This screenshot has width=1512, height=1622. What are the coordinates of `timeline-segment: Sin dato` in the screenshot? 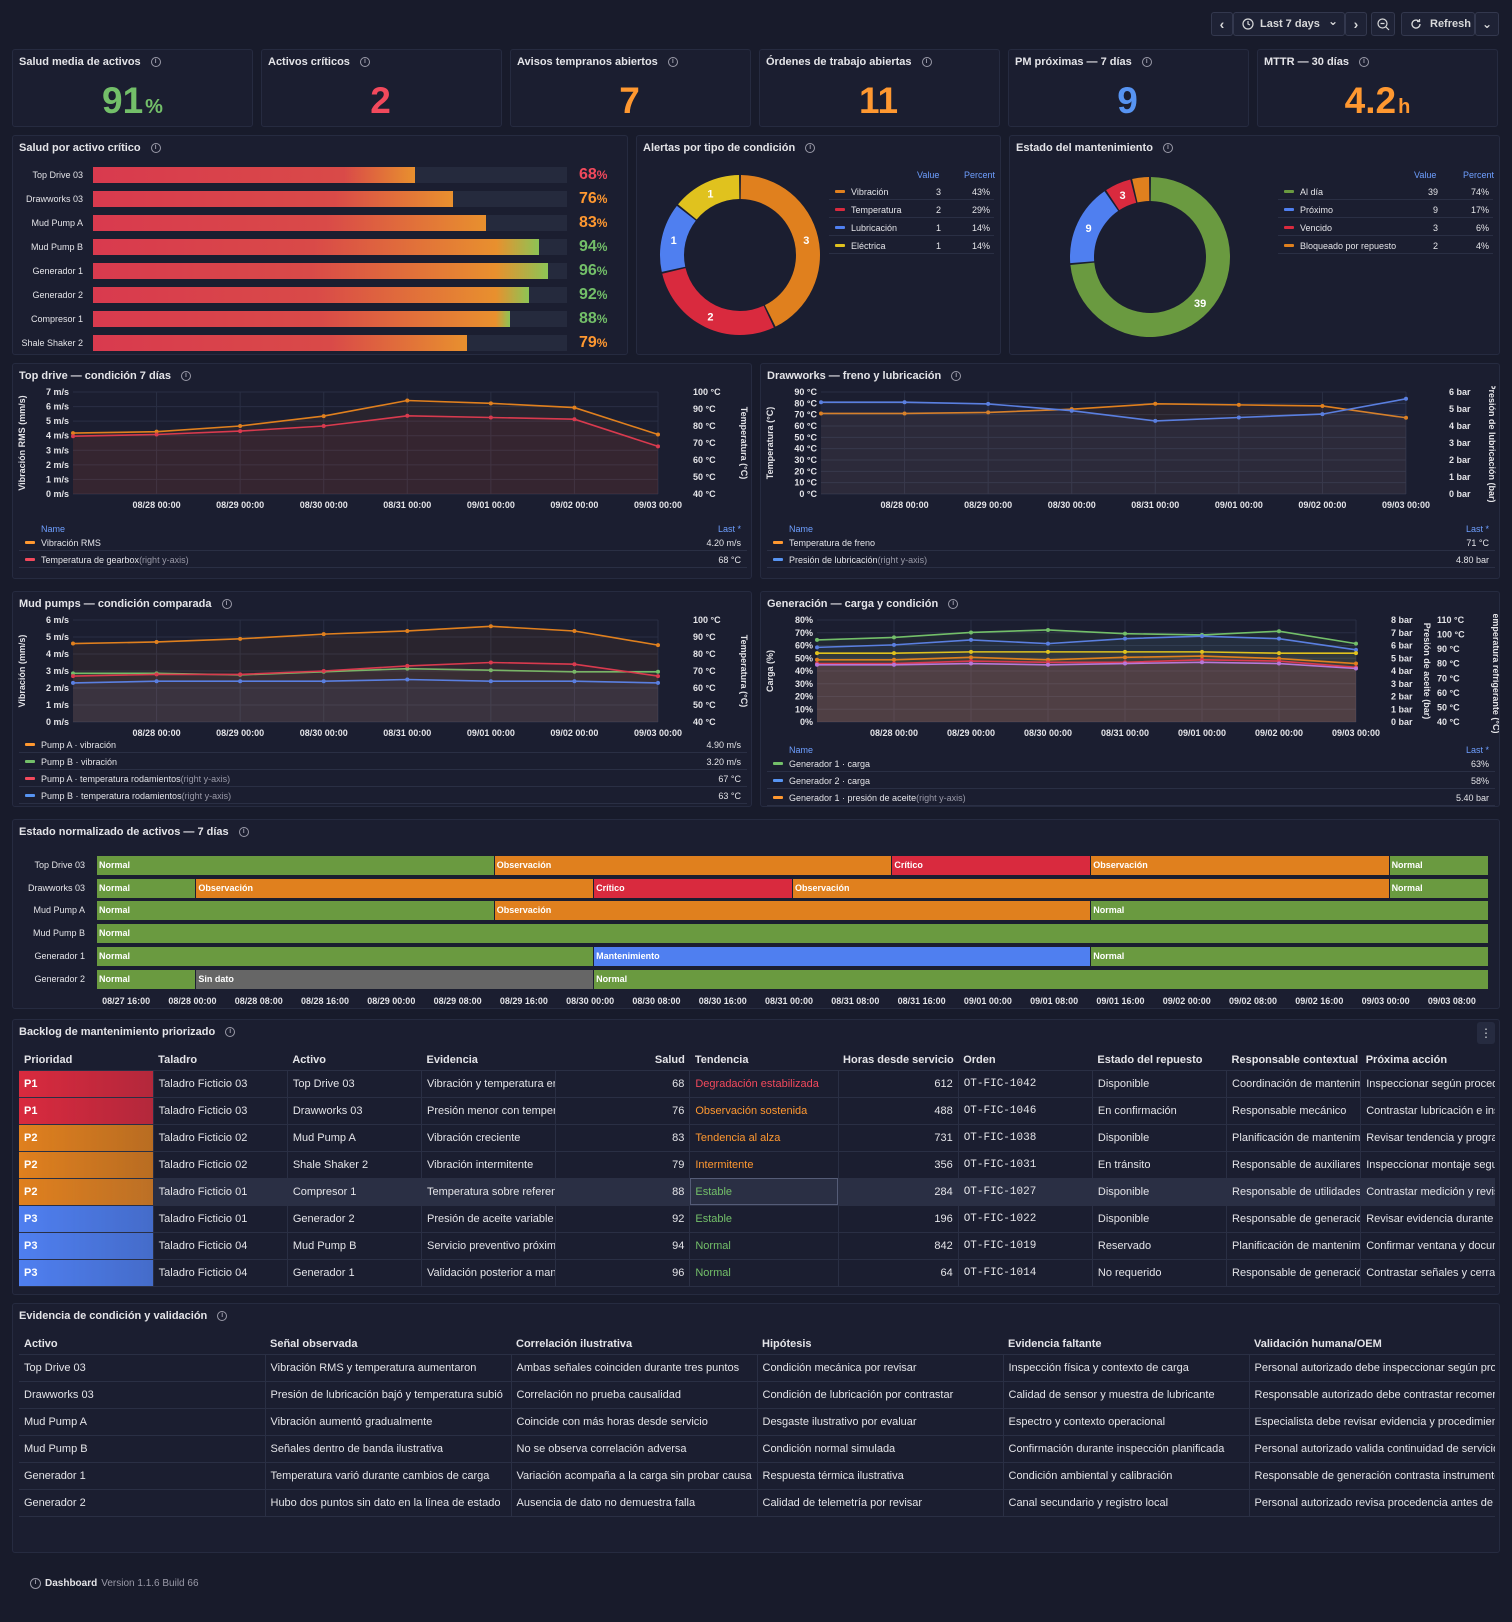 It's located at (395, 979).